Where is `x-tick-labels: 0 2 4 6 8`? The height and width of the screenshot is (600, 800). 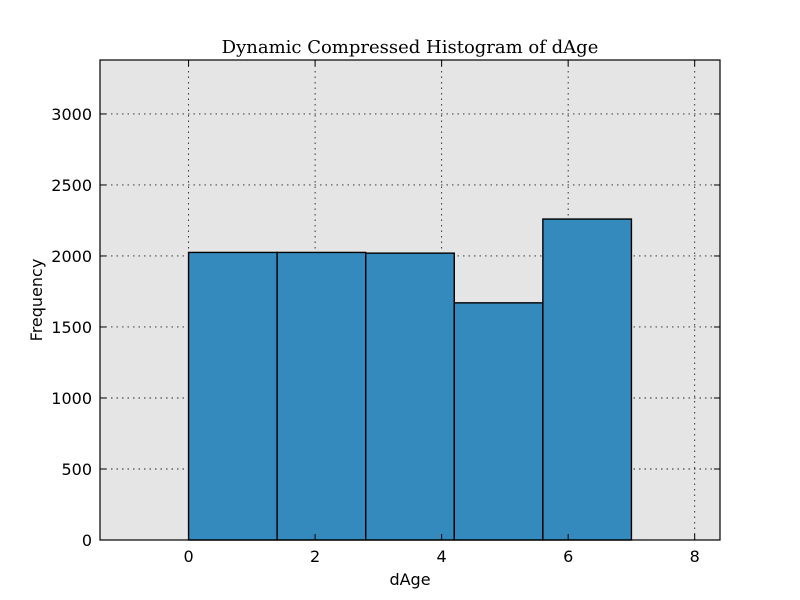
x-tick-labels: 0 2 4 6 8 is located at coordinates (441, 556).